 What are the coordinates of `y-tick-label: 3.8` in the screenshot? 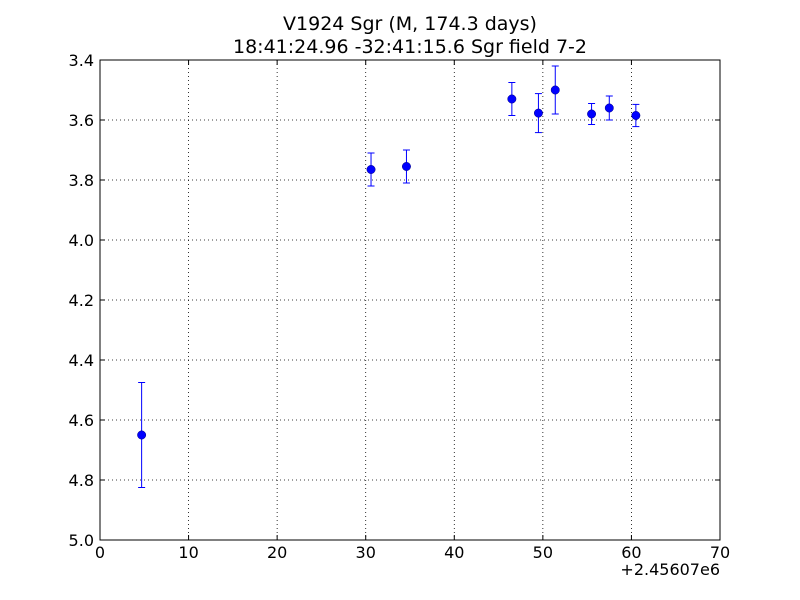 It's located at (81, 180).